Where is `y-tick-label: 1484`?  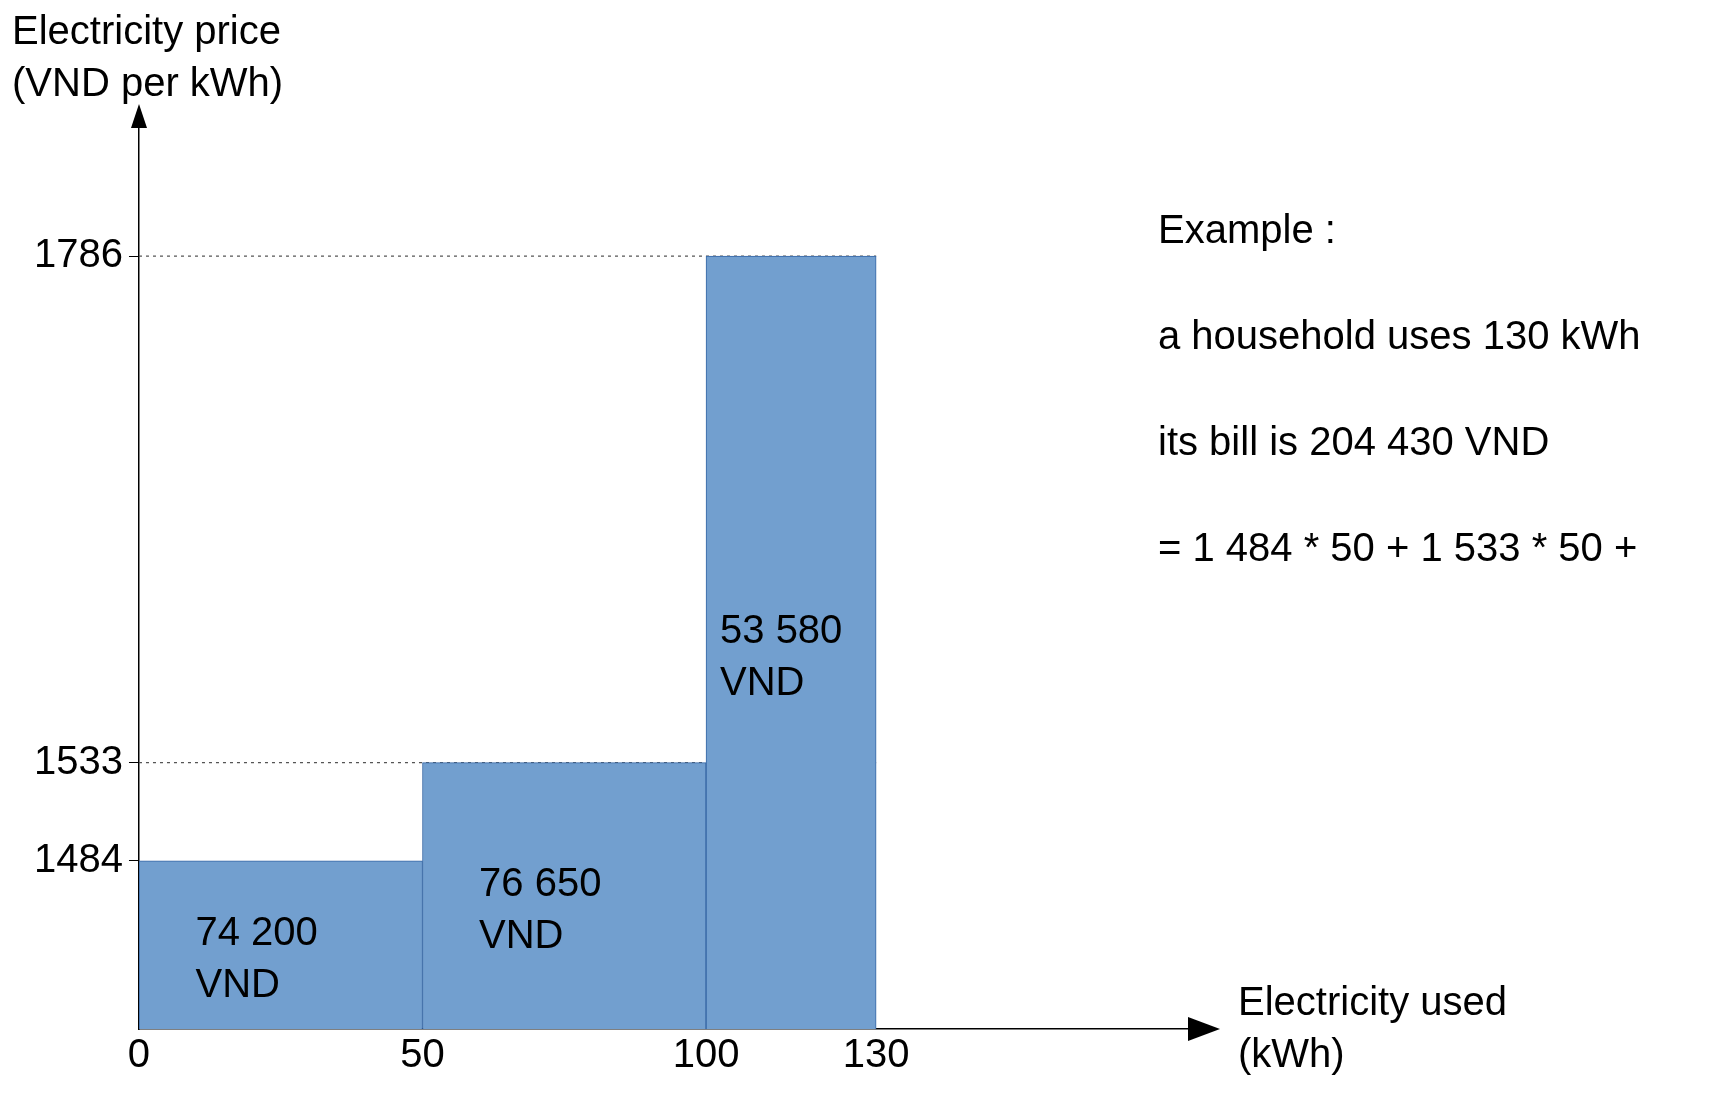 y-tick-label: 1484 is located at coordinates (78, 857).